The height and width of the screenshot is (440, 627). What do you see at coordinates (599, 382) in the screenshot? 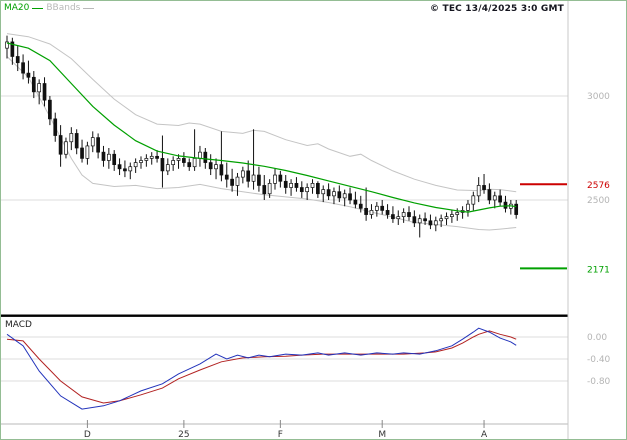
I see `macd-axis-label: -0.80` at bounding box center [599, 382].